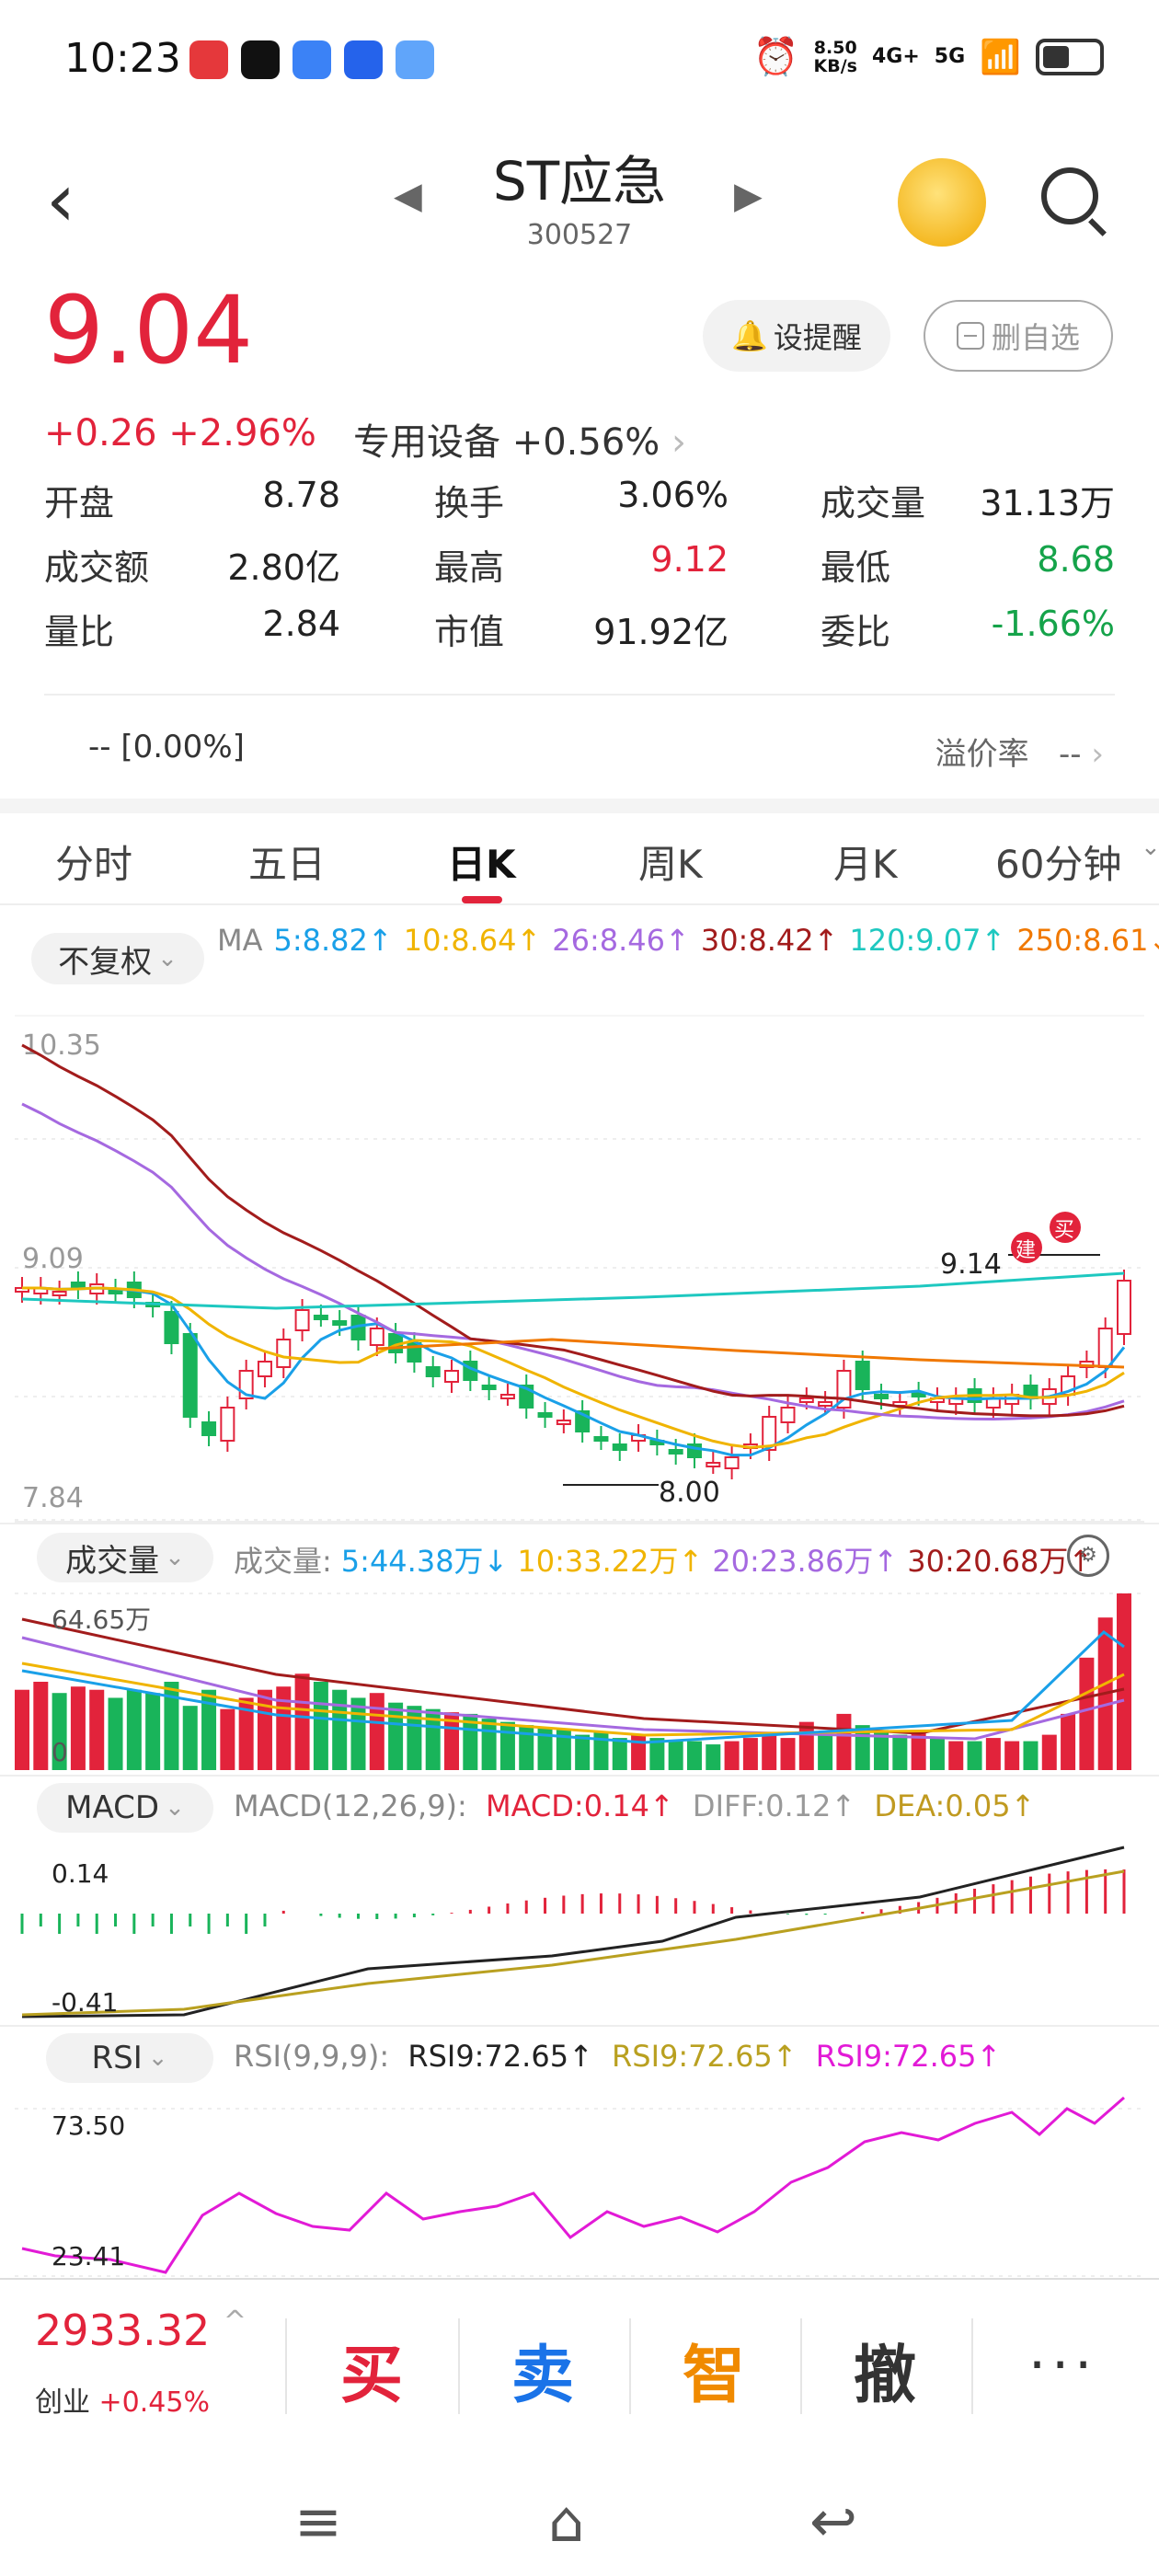 This screenshot has width=1159, height=2576. What do you see at coordinates (573, 2185) in the screenshot?
I see `rsi-line` at bounding box center [573, 2185].